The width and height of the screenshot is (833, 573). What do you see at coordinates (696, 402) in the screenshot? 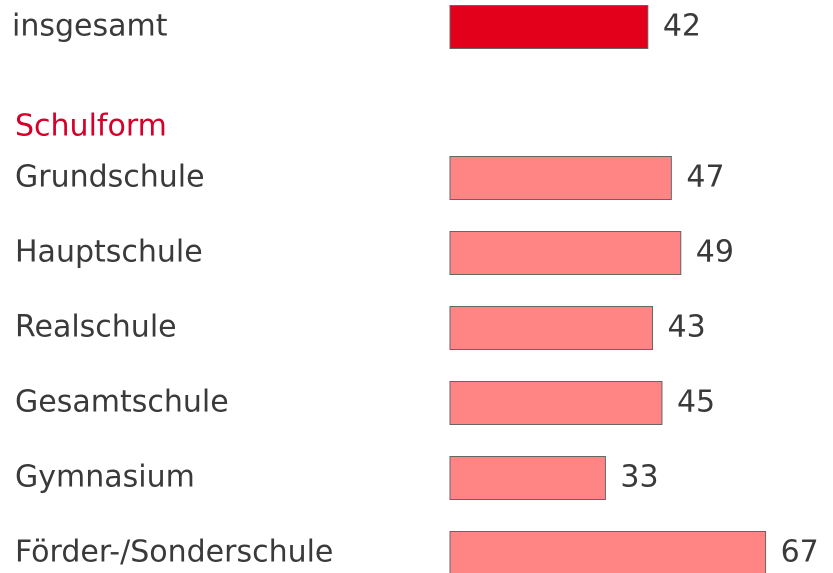
I see `value-label: 45` at bounding box center [696, 402].